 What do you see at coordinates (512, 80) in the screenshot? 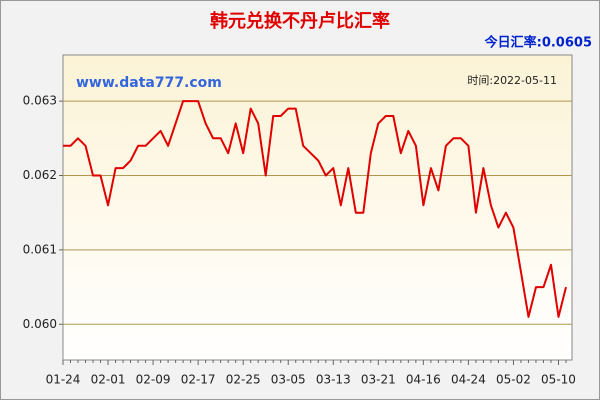
I see `date-label: 时间:2022-05-11` at bounding box center [512, 80].